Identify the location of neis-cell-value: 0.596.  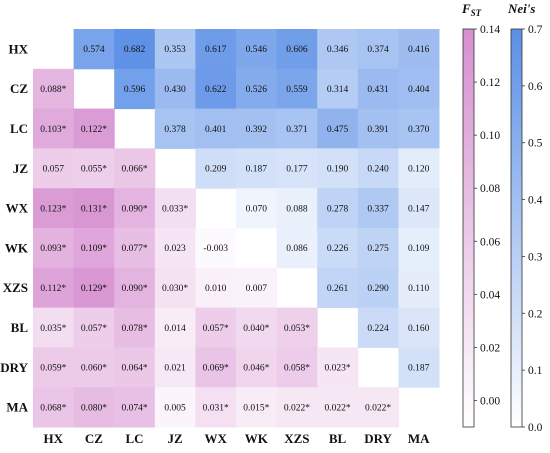
(135, 90).